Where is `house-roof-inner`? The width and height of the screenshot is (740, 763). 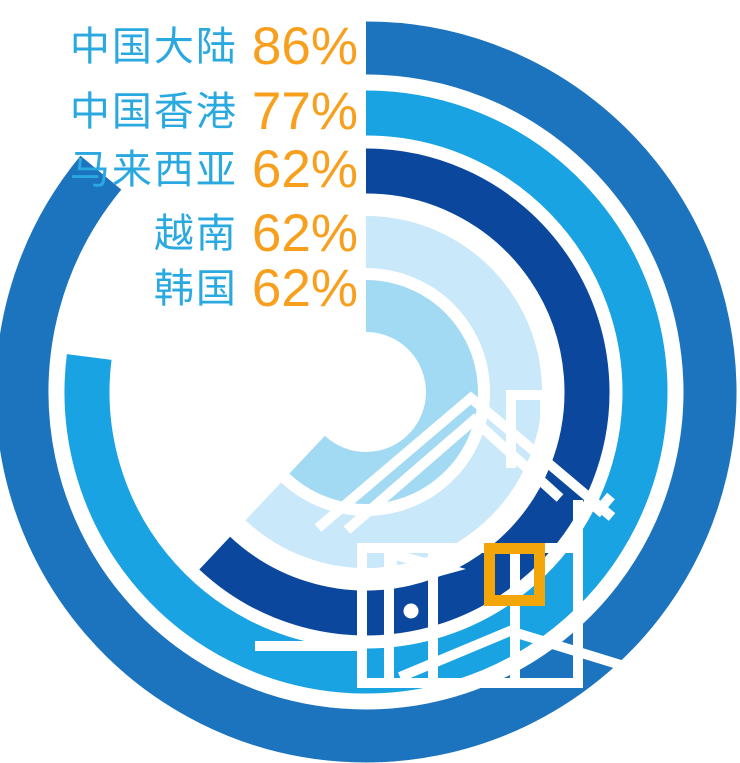
house-roof-inner is located at coordinates (453, 473).